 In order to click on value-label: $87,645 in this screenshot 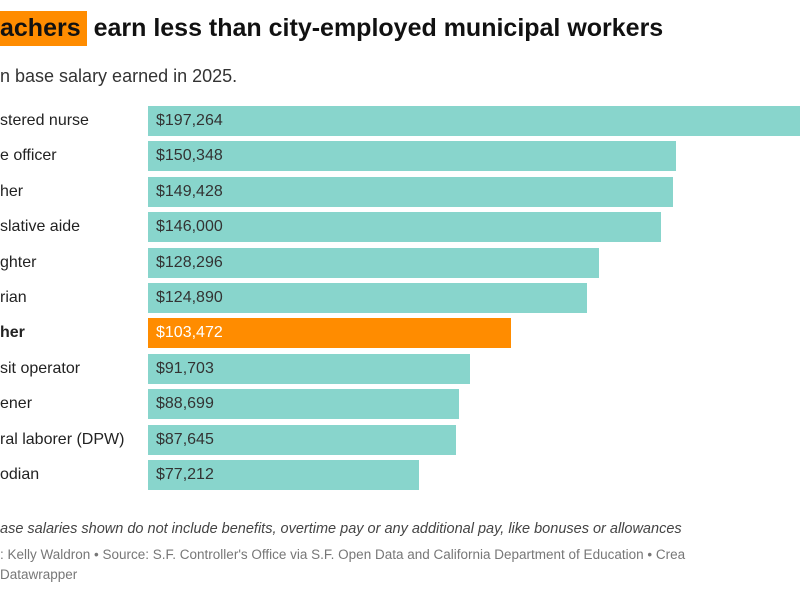, I will do `click(185, 439)`.